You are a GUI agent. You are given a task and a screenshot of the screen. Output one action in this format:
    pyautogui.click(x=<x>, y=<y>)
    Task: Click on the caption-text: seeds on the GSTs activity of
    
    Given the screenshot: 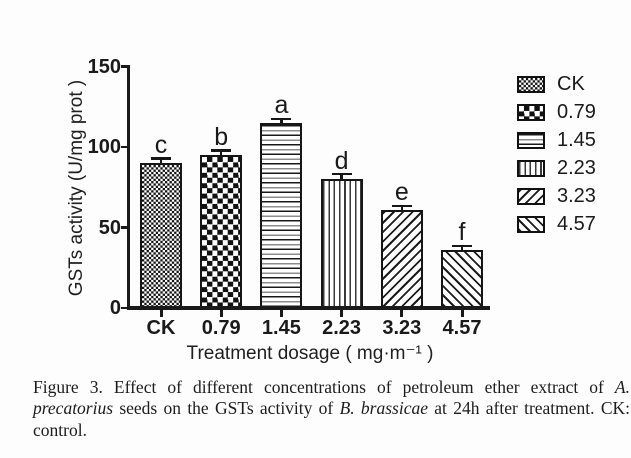 What is the action you would take?
    pyautogui.click(x=226, y=408)
    